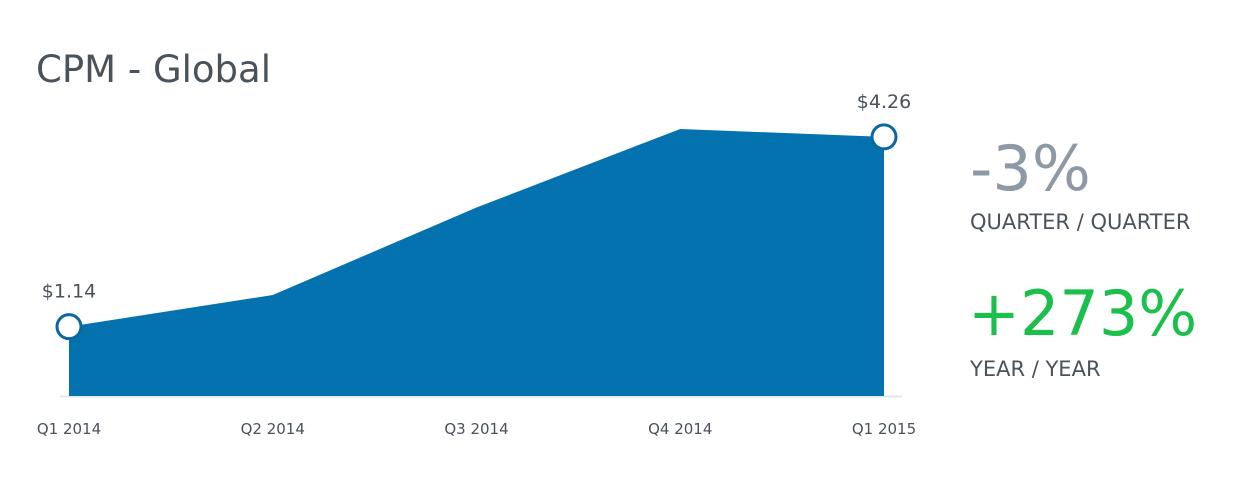 The image size is (1250, 487). What do you see at coordinates (680, 429) in the screenshot?
I see `x-tick-label: Q4 2014` at bounding box center [680, 429].